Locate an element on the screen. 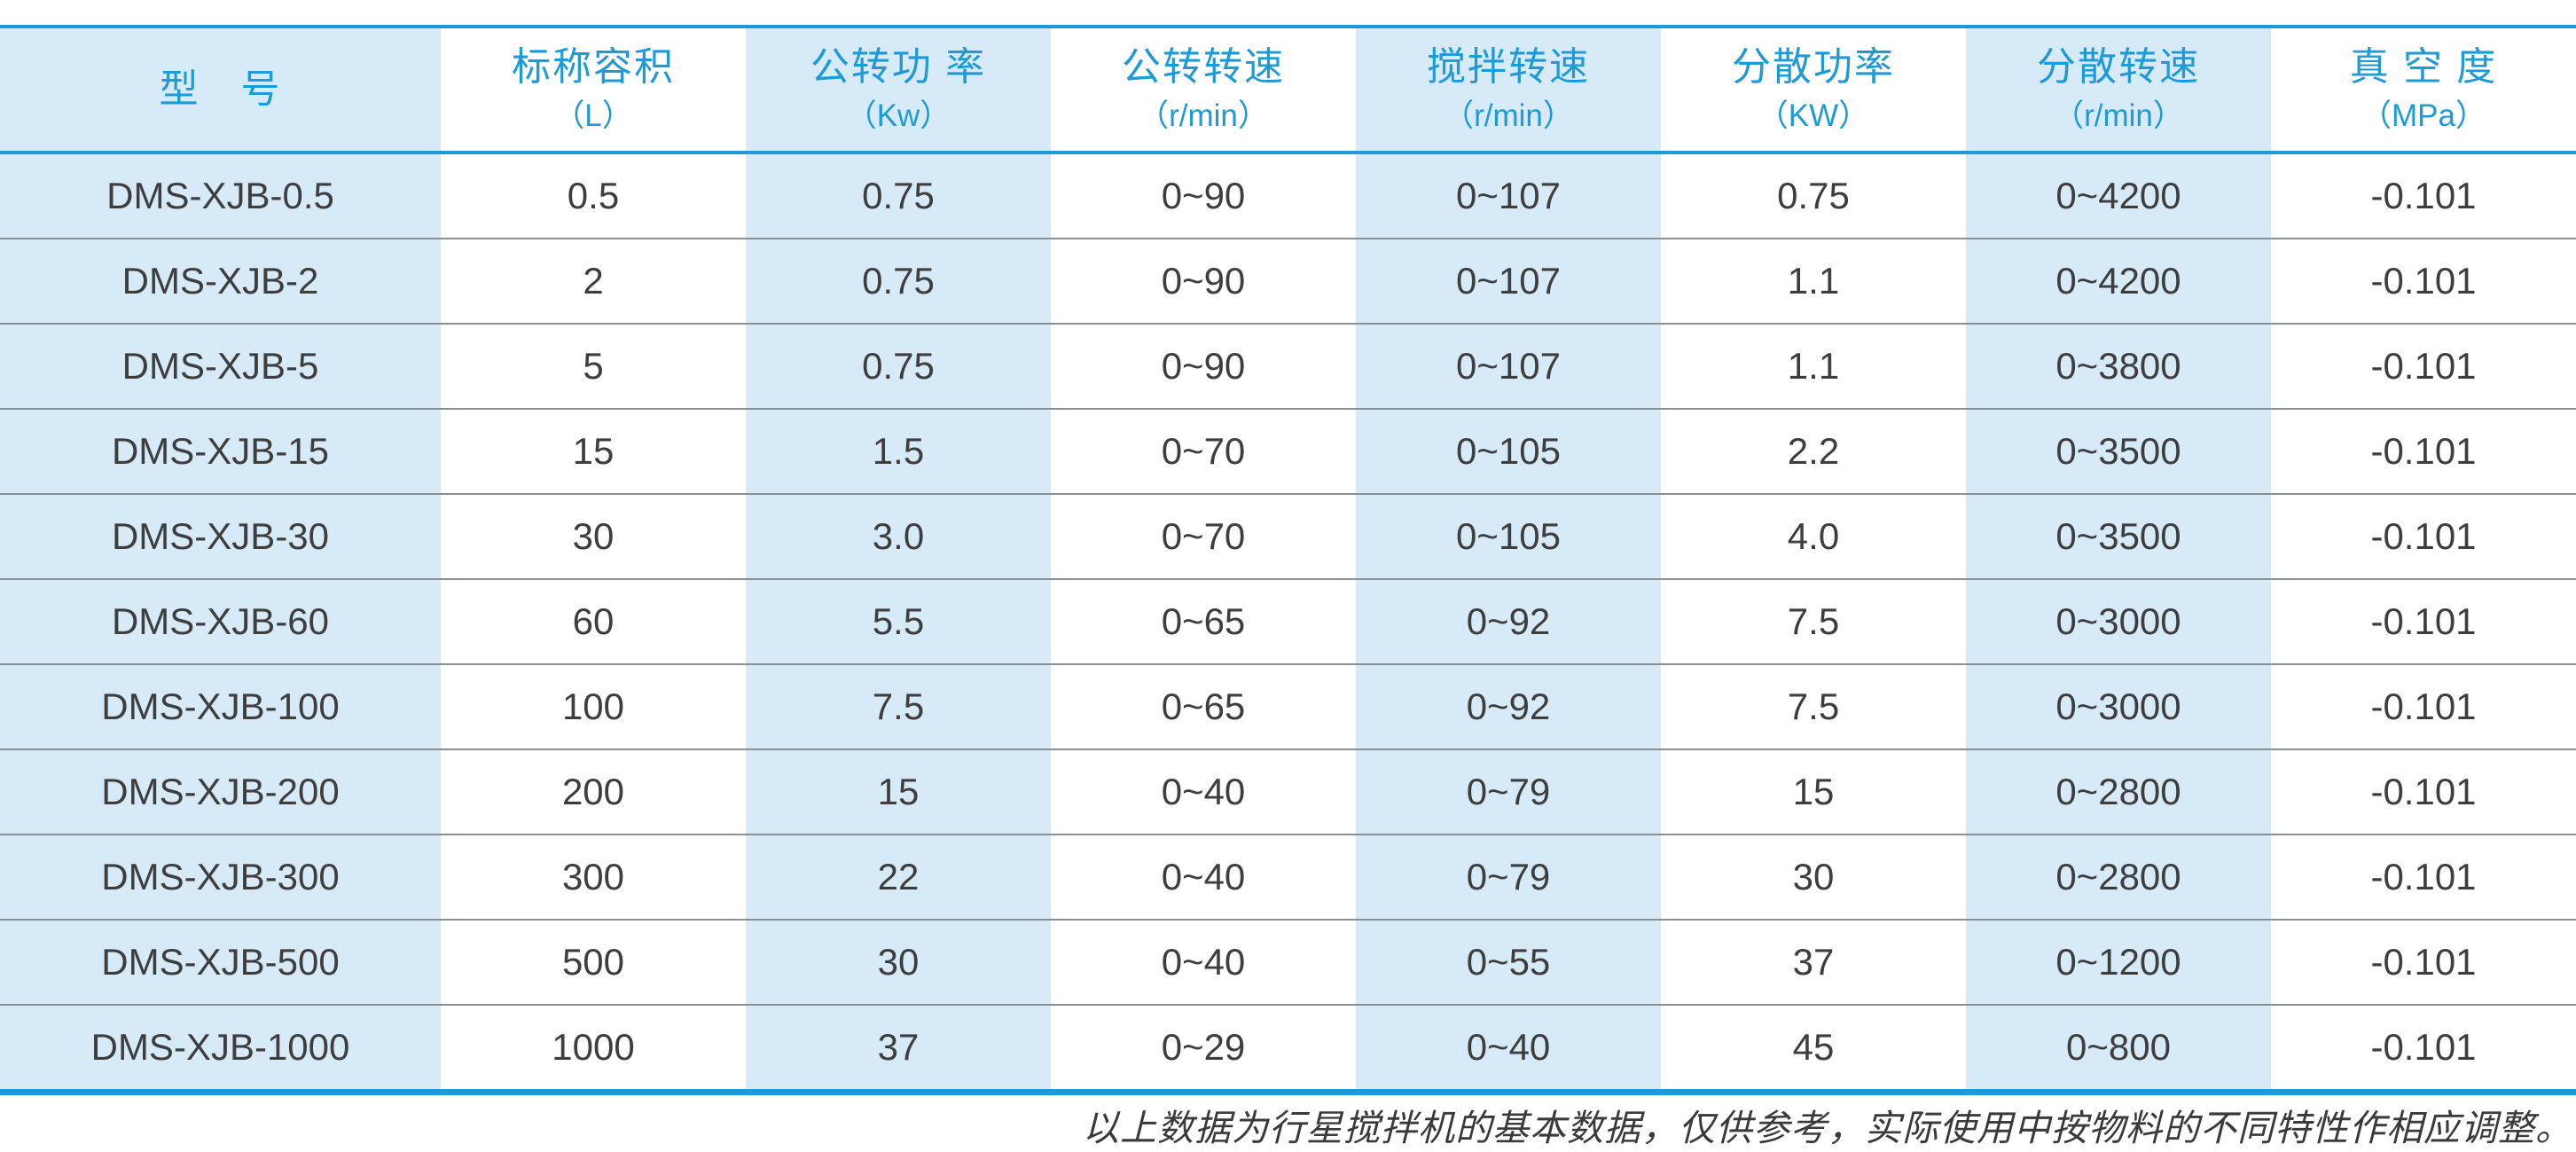  value-cell: 5.5 is located at coordinates (898, 622).